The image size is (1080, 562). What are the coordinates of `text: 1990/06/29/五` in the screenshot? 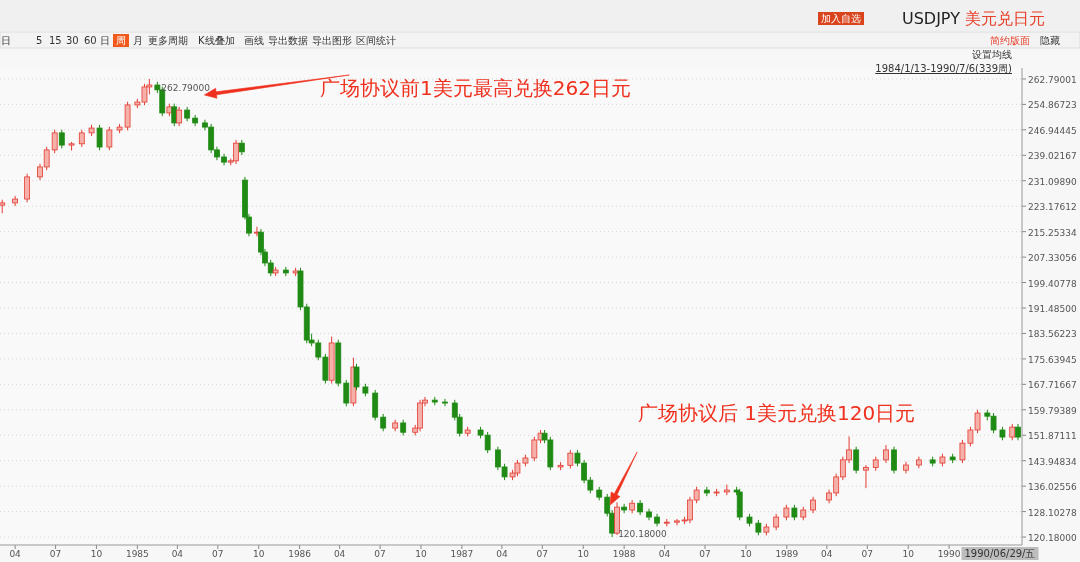 It's located at (1000, 553).